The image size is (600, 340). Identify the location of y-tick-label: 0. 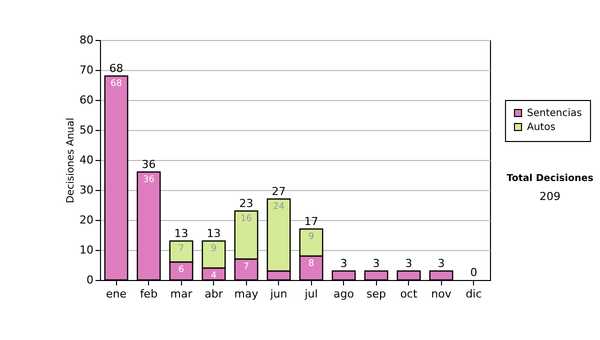
(90, 280).